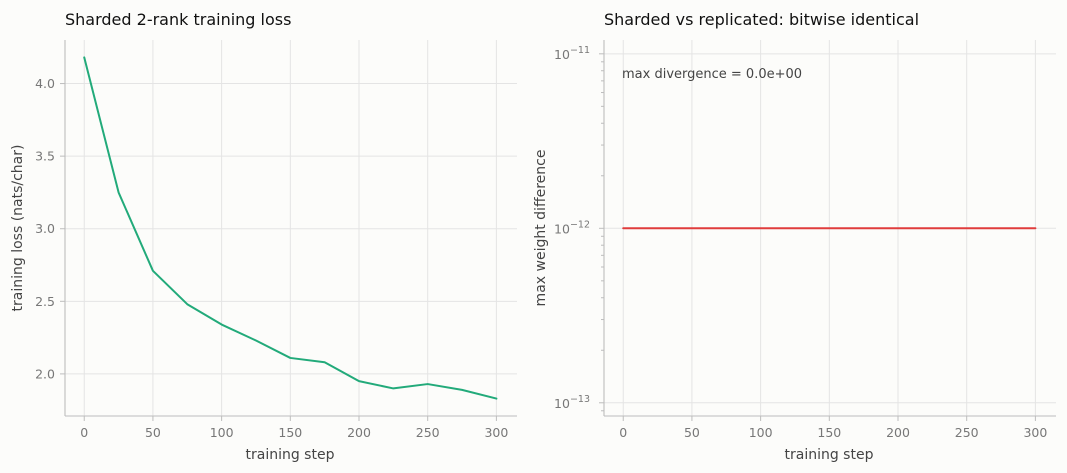 The height and width of the screenshot is (473, 1067). I want to click on y-tick-label: 10−13, so click(572, 402).